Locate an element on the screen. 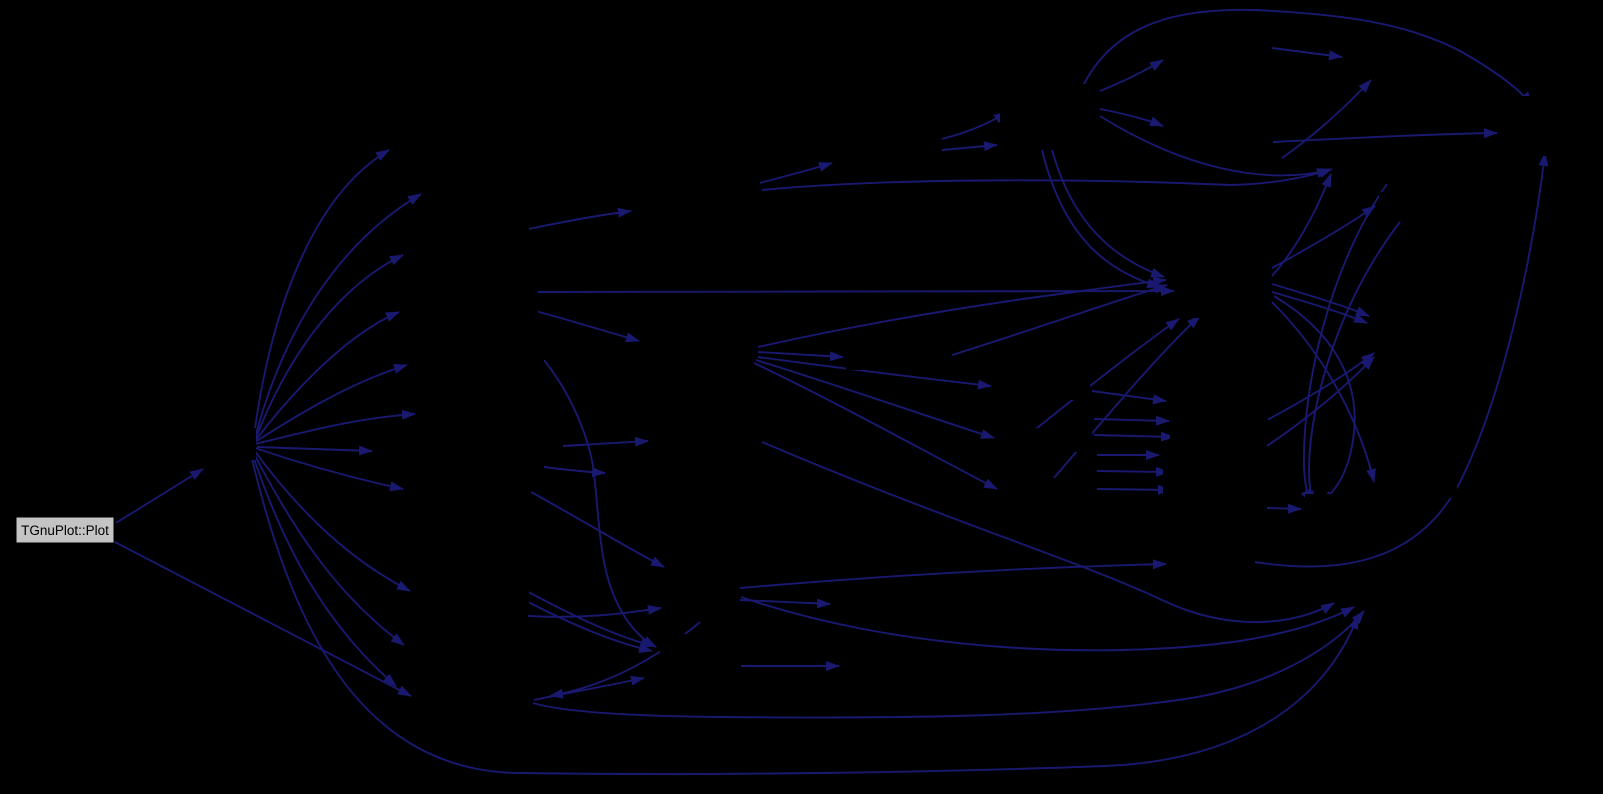 This screenshot has width=1603, height=794. graph-node-f is located at coordinates (1552, 126).